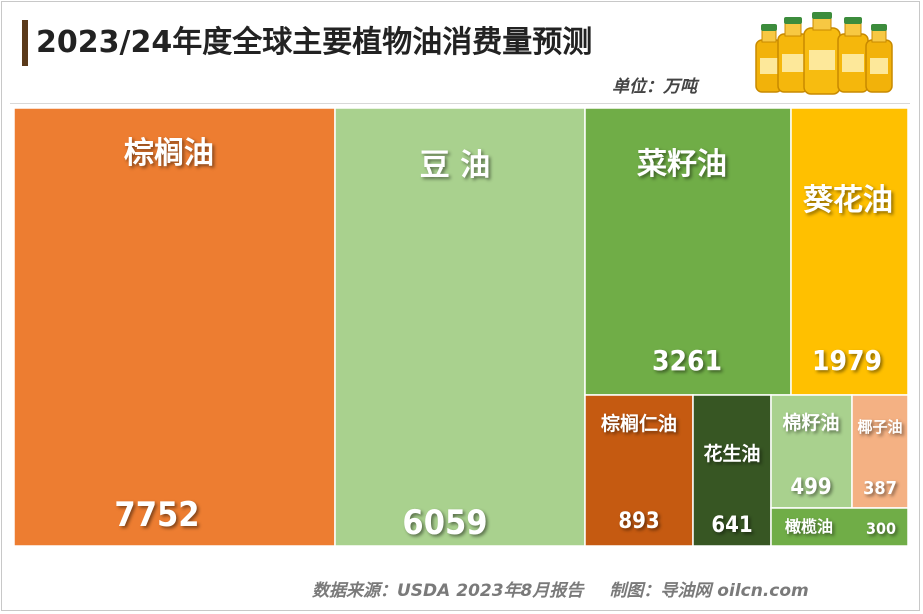 The image size is (923, 614). Describe the element at coordinates (731, 453) in the screenshot. I see `tile-label-peanut-oil: 花生油` at that location.